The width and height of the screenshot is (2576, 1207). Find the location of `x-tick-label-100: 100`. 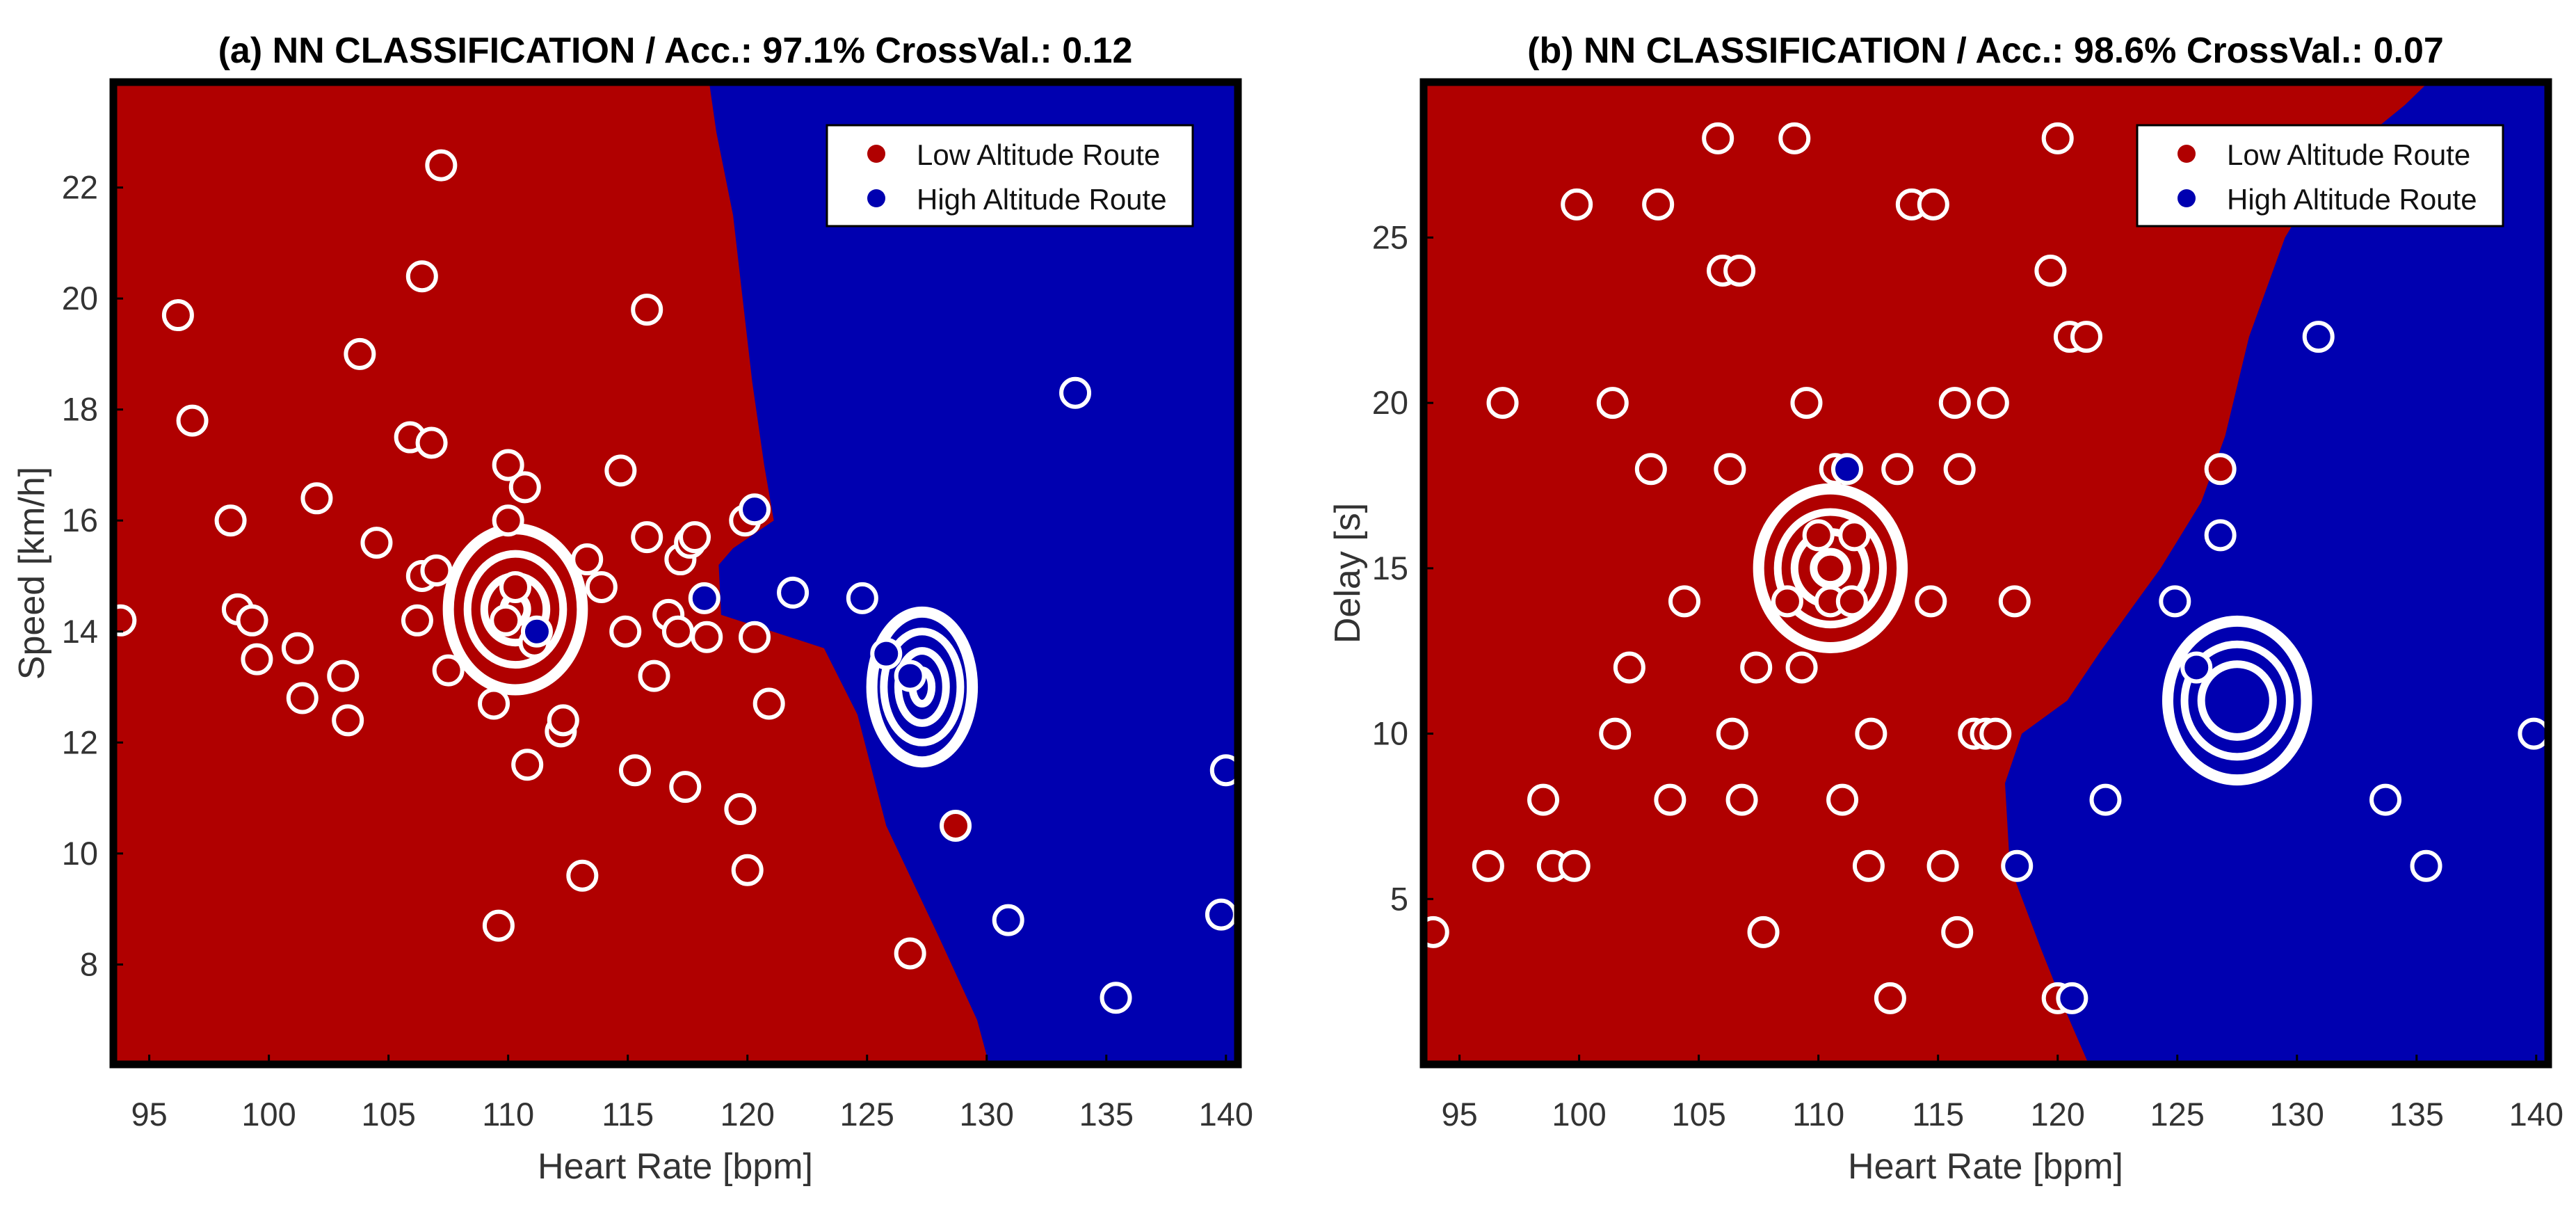

x-tick-label-100: 100 is located at coordinates (1579, 1114).